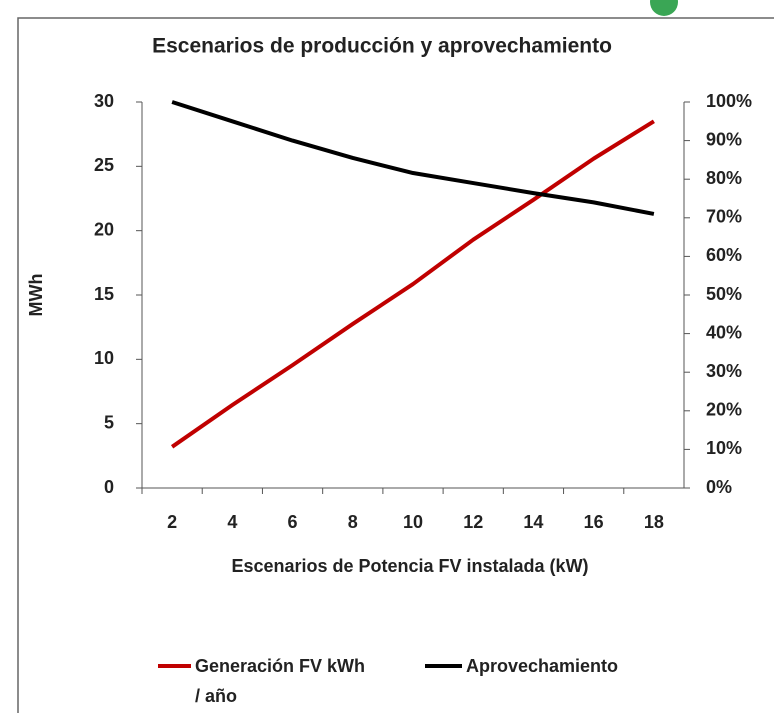  I want to click on y-tick-label: 10, so click(104, 358).